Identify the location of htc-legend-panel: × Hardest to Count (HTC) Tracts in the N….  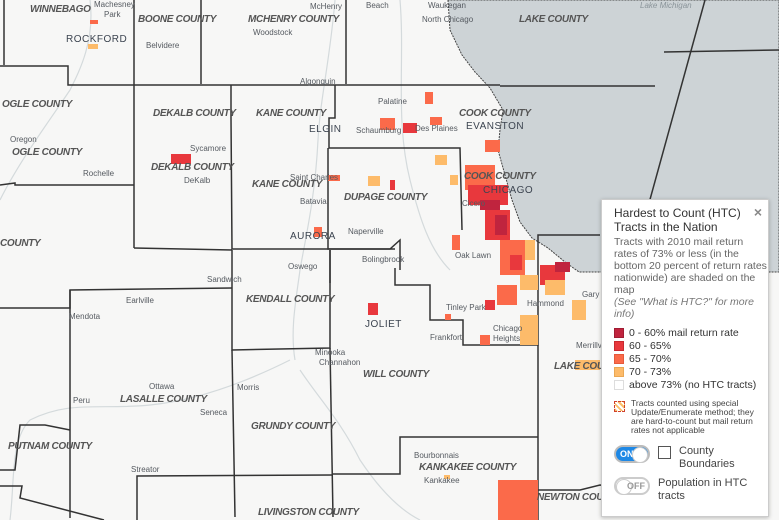
(685, 358).